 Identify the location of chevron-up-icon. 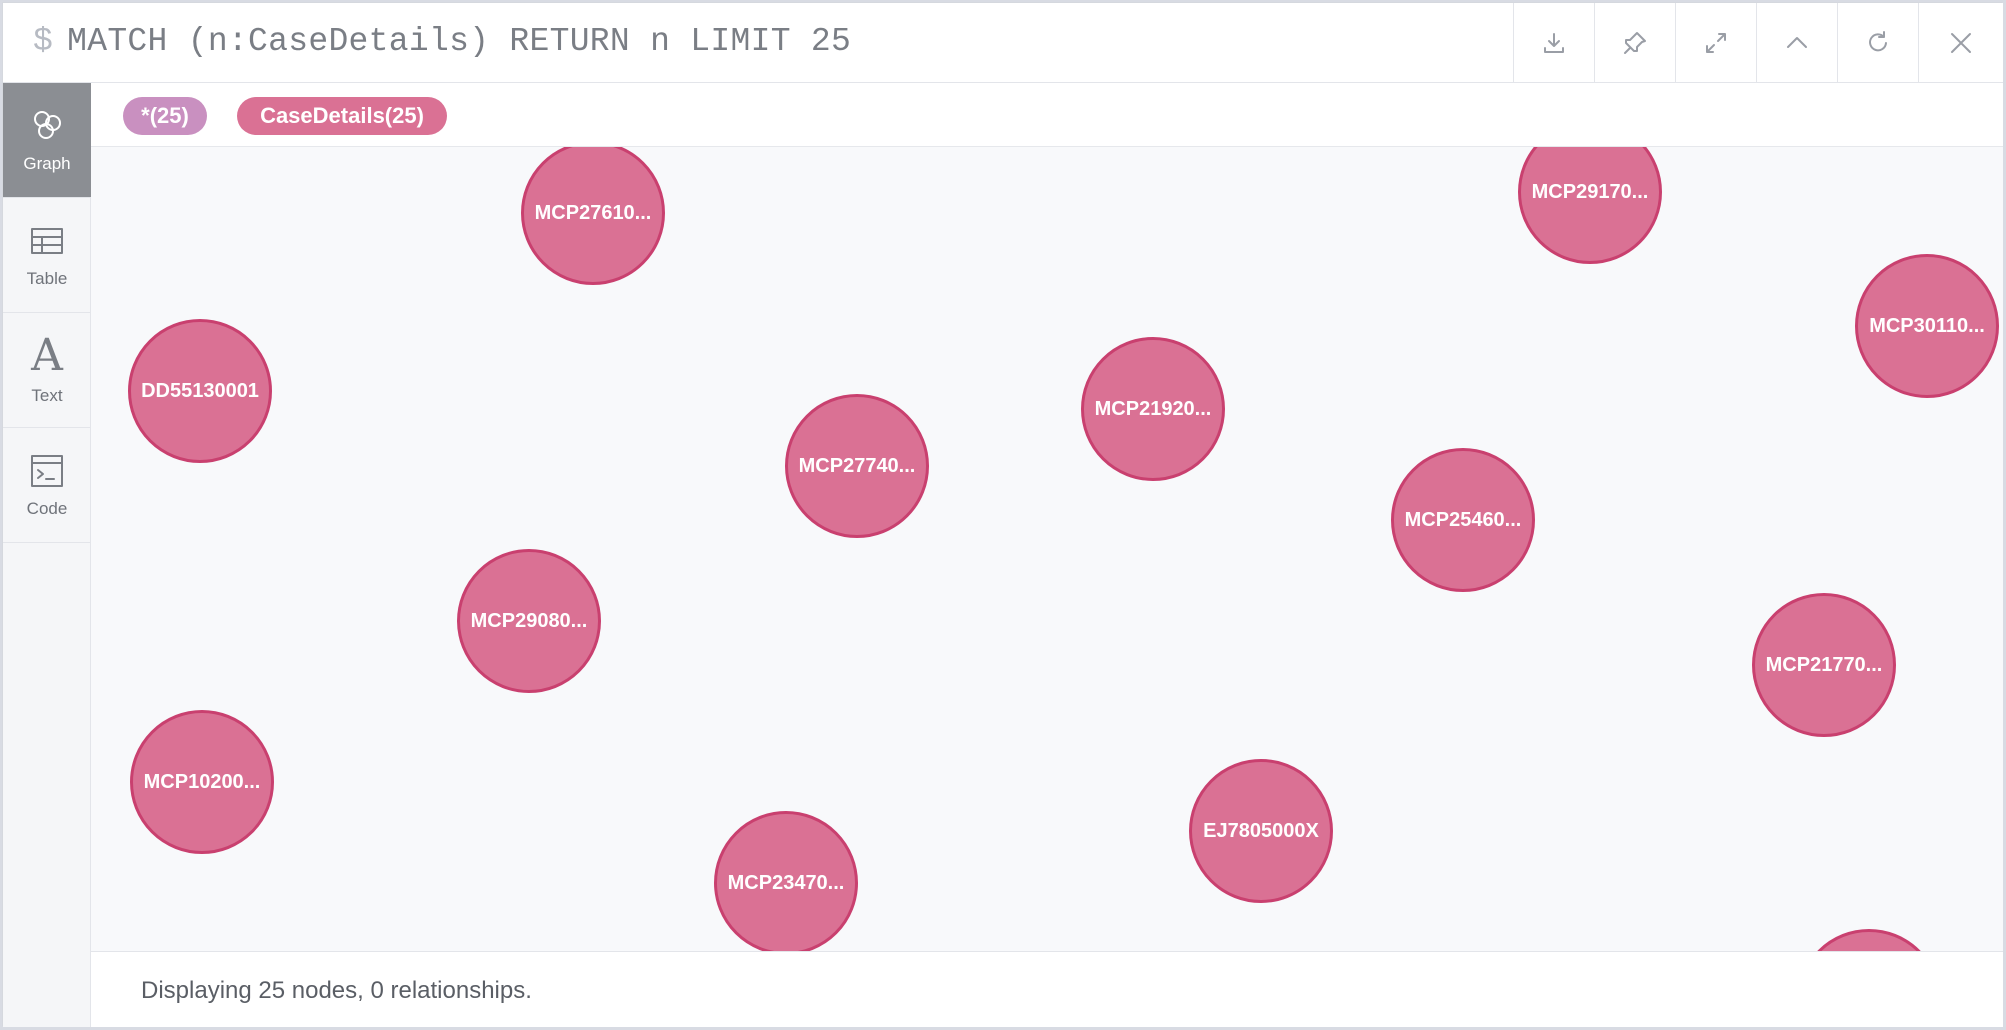
(1797, 42).